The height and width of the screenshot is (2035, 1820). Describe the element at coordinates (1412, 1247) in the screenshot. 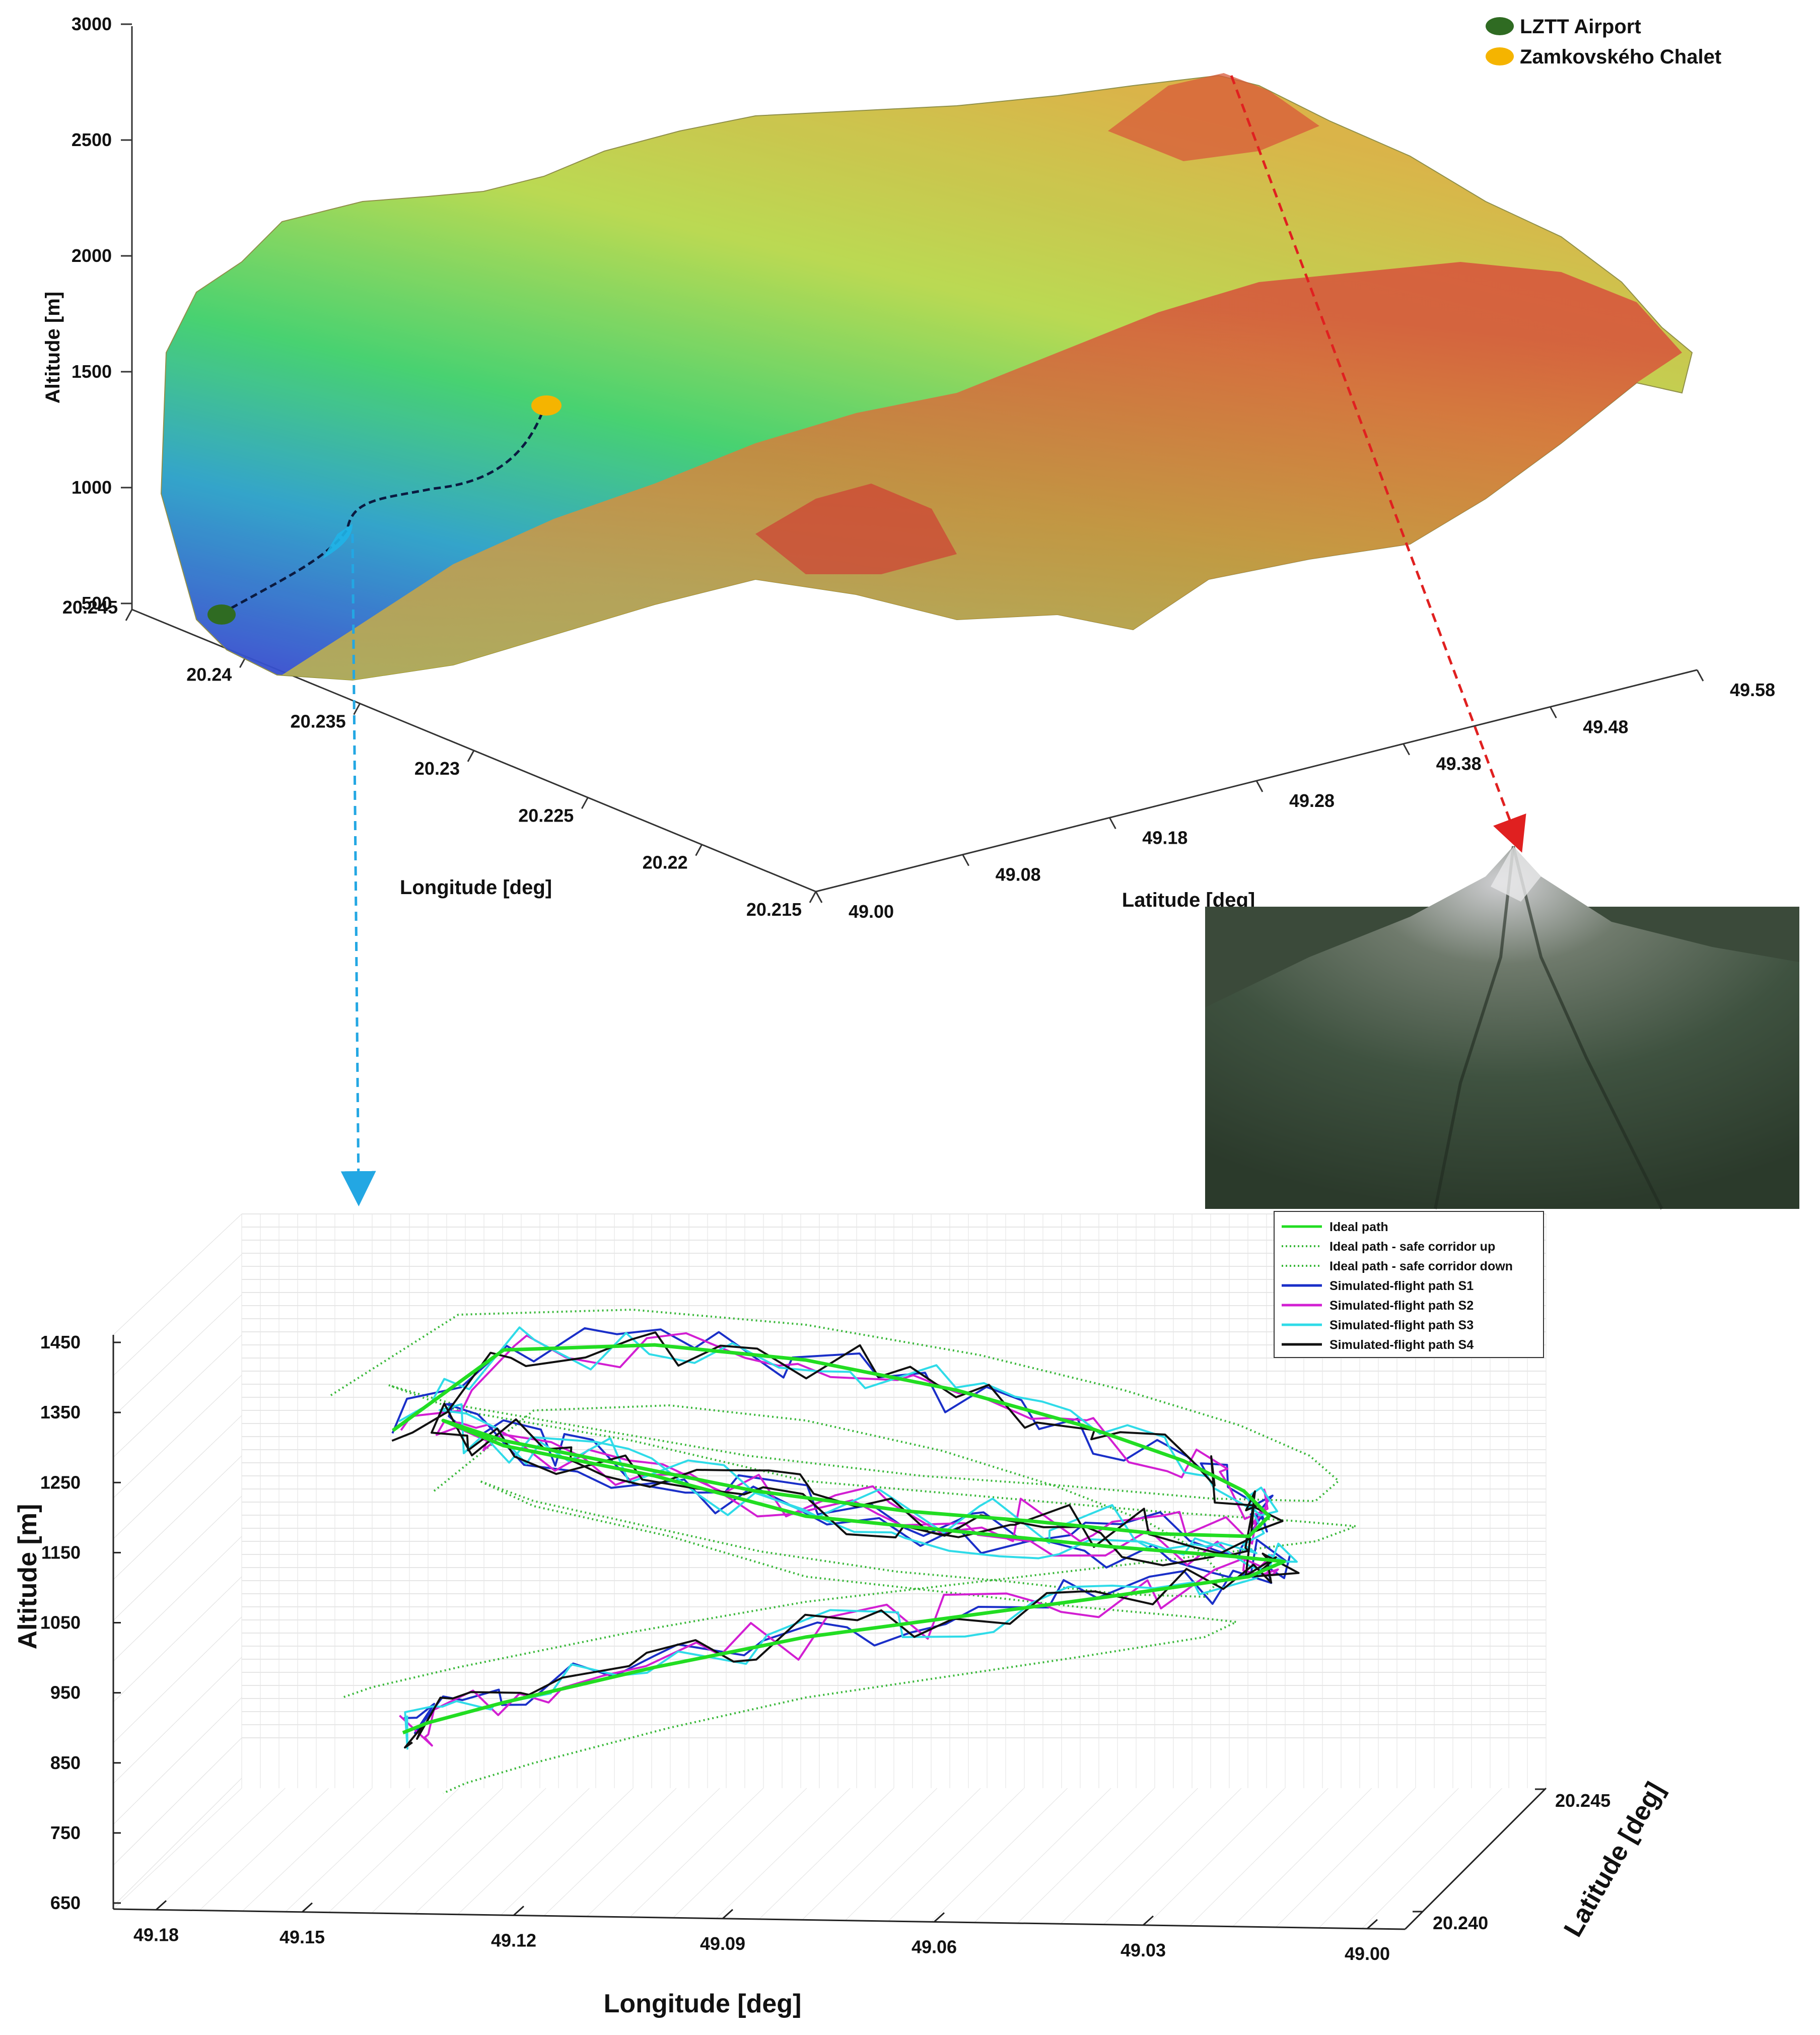

I see `legend-label: Ideal path - safe corridor up` at that location.